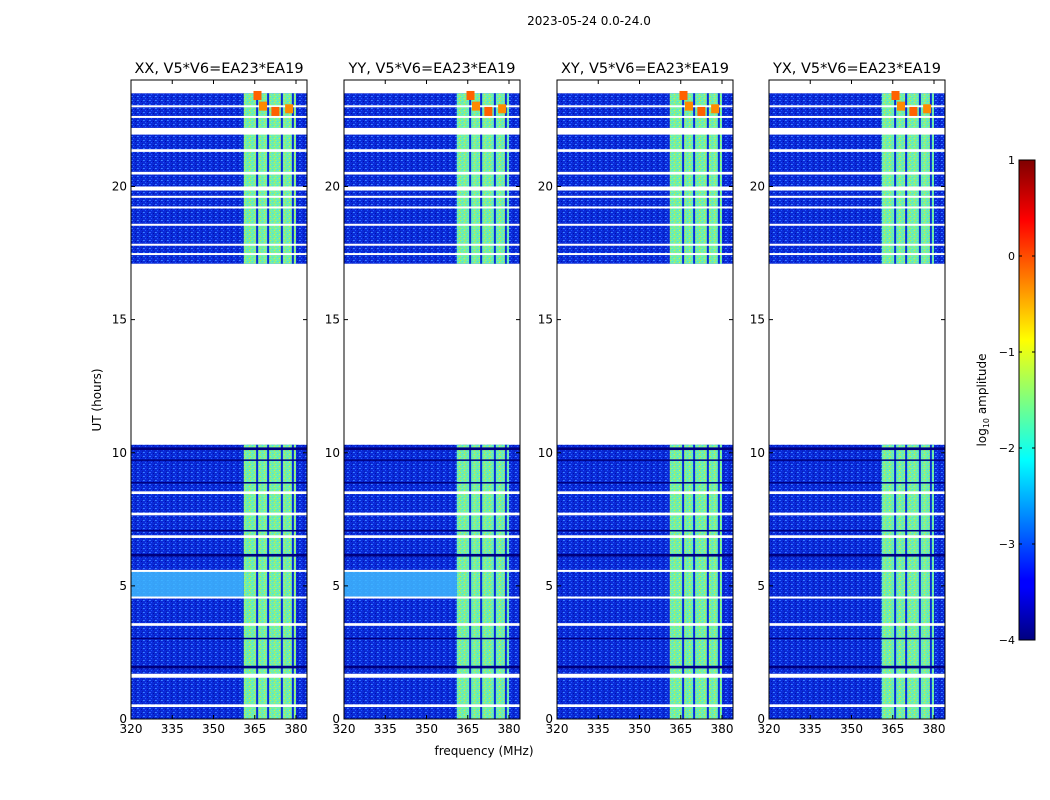  What do you see at coordinates (336, 719) in the screenshot?
I see `y-tick-label: 0` at bounding box center [336, 719].